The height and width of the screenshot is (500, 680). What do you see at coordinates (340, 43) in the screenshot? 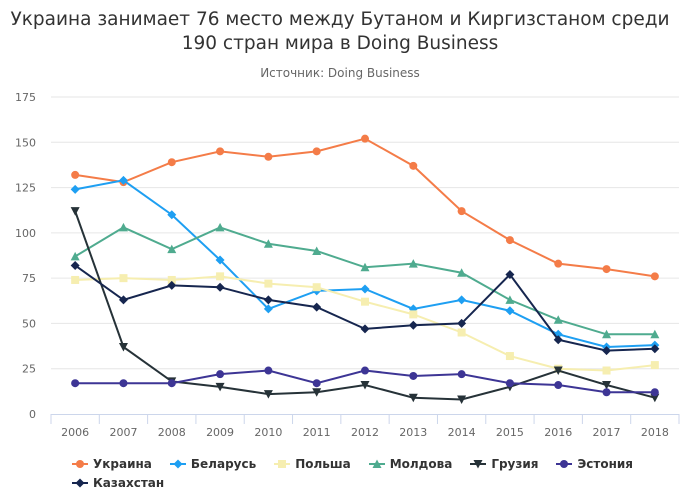
I see `chart-title-line-2: 190 стран мира в Doing Business` at bounding box center [340, 43].